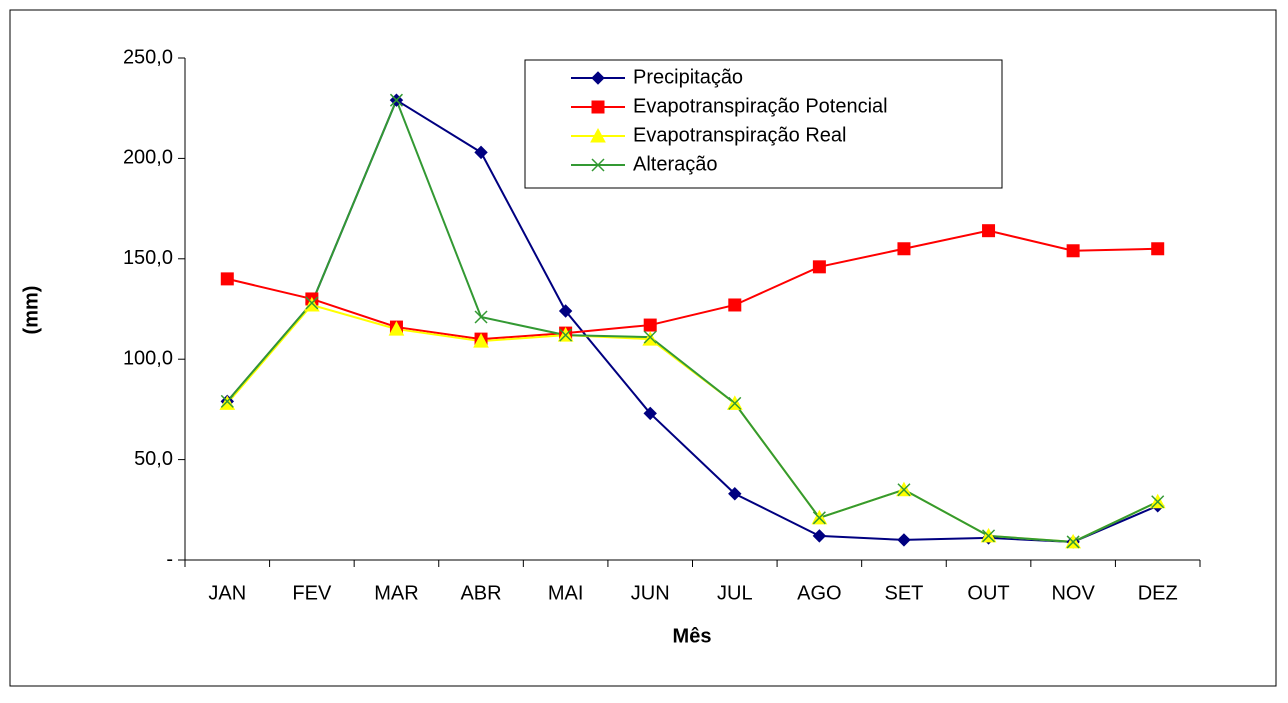  What do you see at coordinates (566, 593) in the screenshot?
I see `x-tick-label: MAI` at bounding box center [566, 593].